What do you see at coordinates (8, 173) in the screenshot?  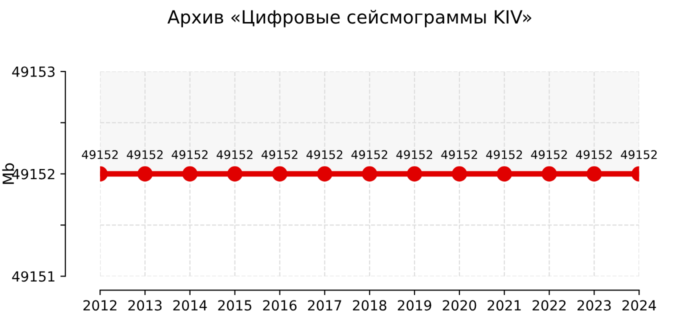 I see `y-axis-title: Mb` at bounding box center [8, 173].